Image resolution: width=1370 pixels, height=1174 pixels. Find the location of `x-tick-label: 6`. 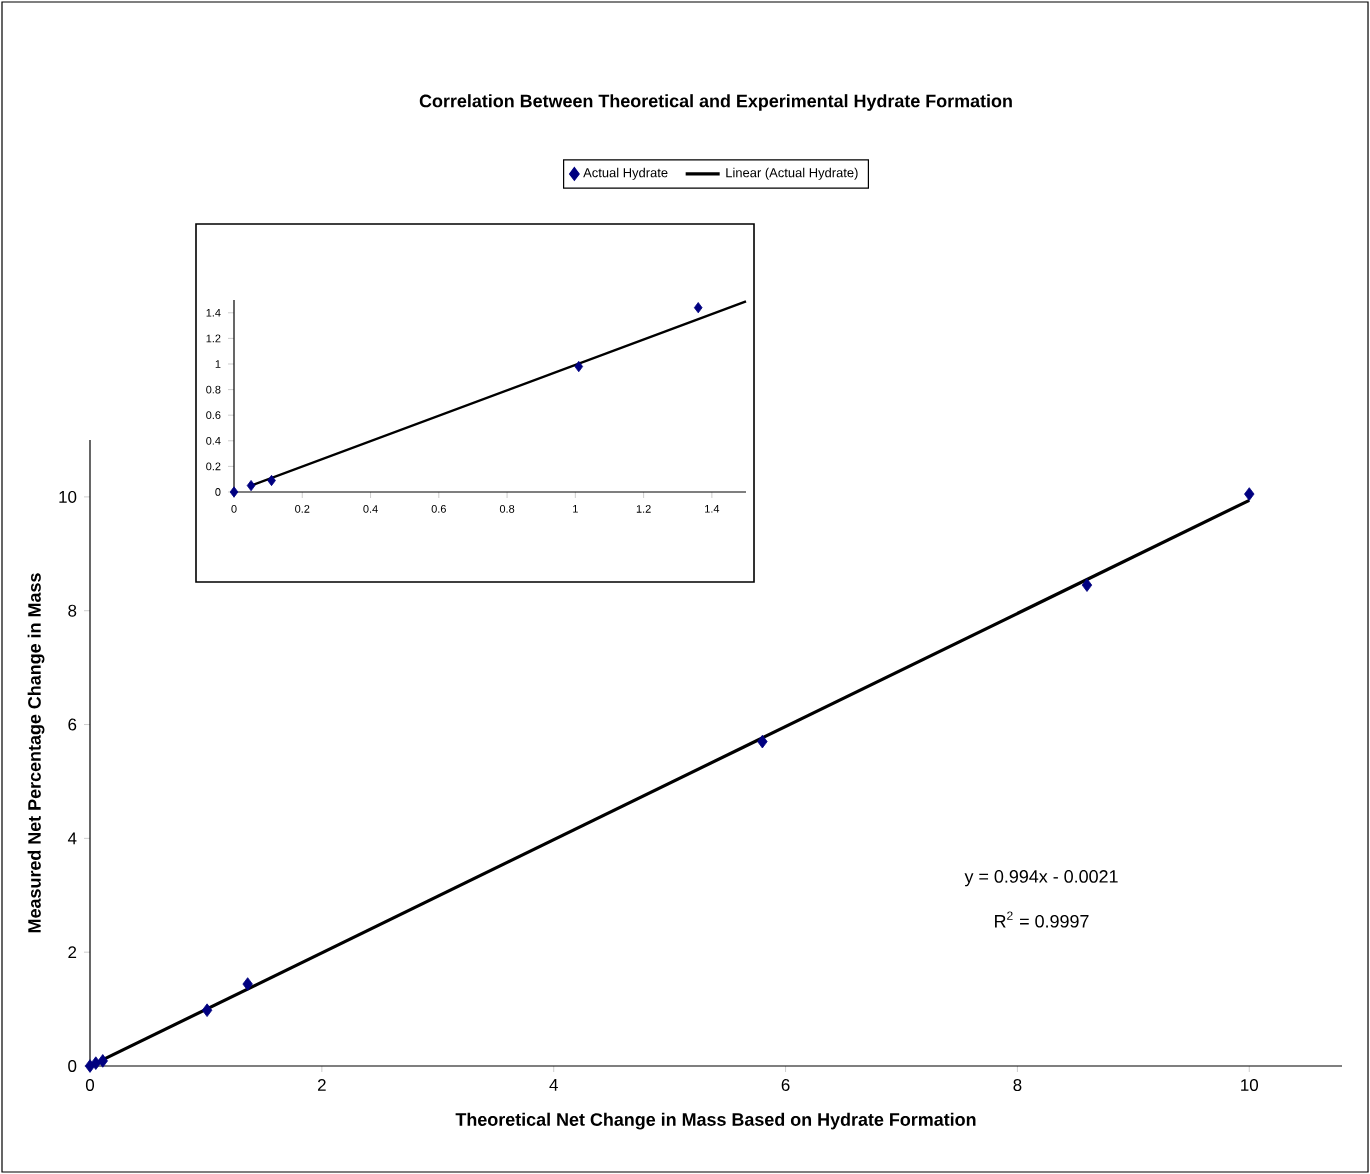

x-tick-label: 6 is located at coordinates (785, 1085).